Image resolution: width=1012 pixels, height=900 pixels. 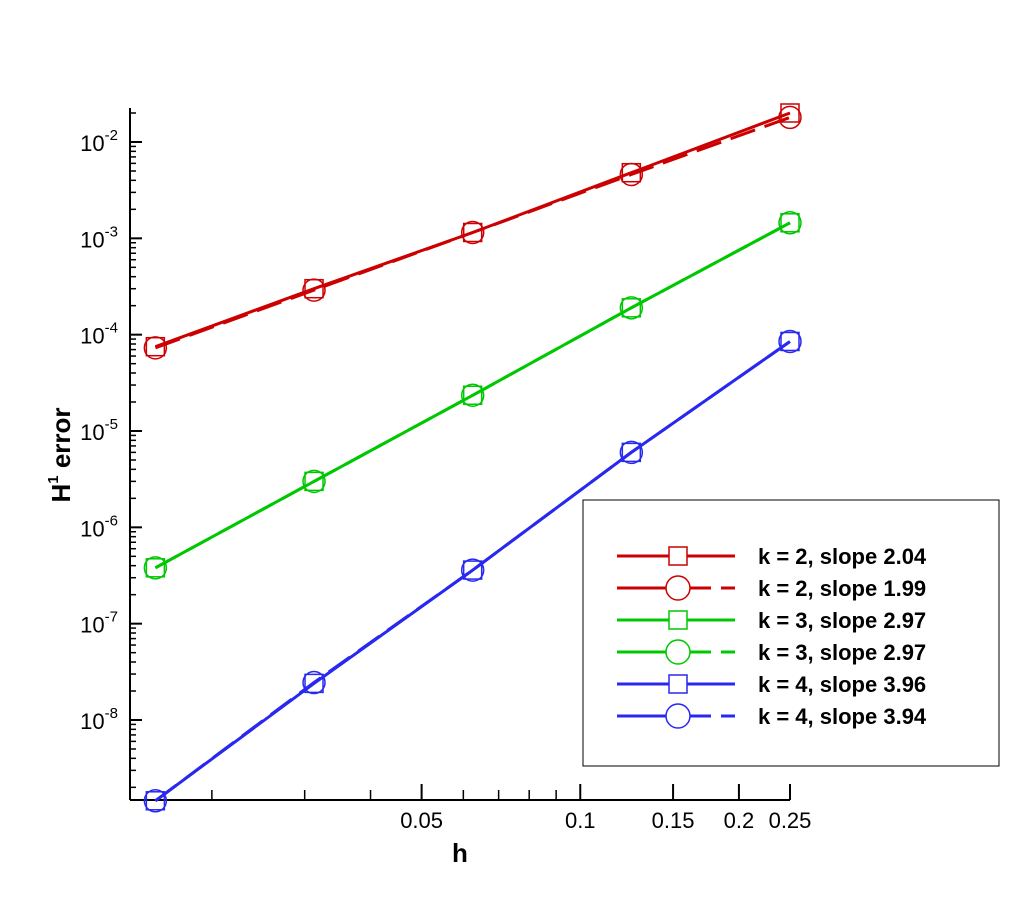 What do you see at coordinates (111, 520) in the screenshot?
I see `y-tick-label-exp: -6` at bounding box center [111, 520].